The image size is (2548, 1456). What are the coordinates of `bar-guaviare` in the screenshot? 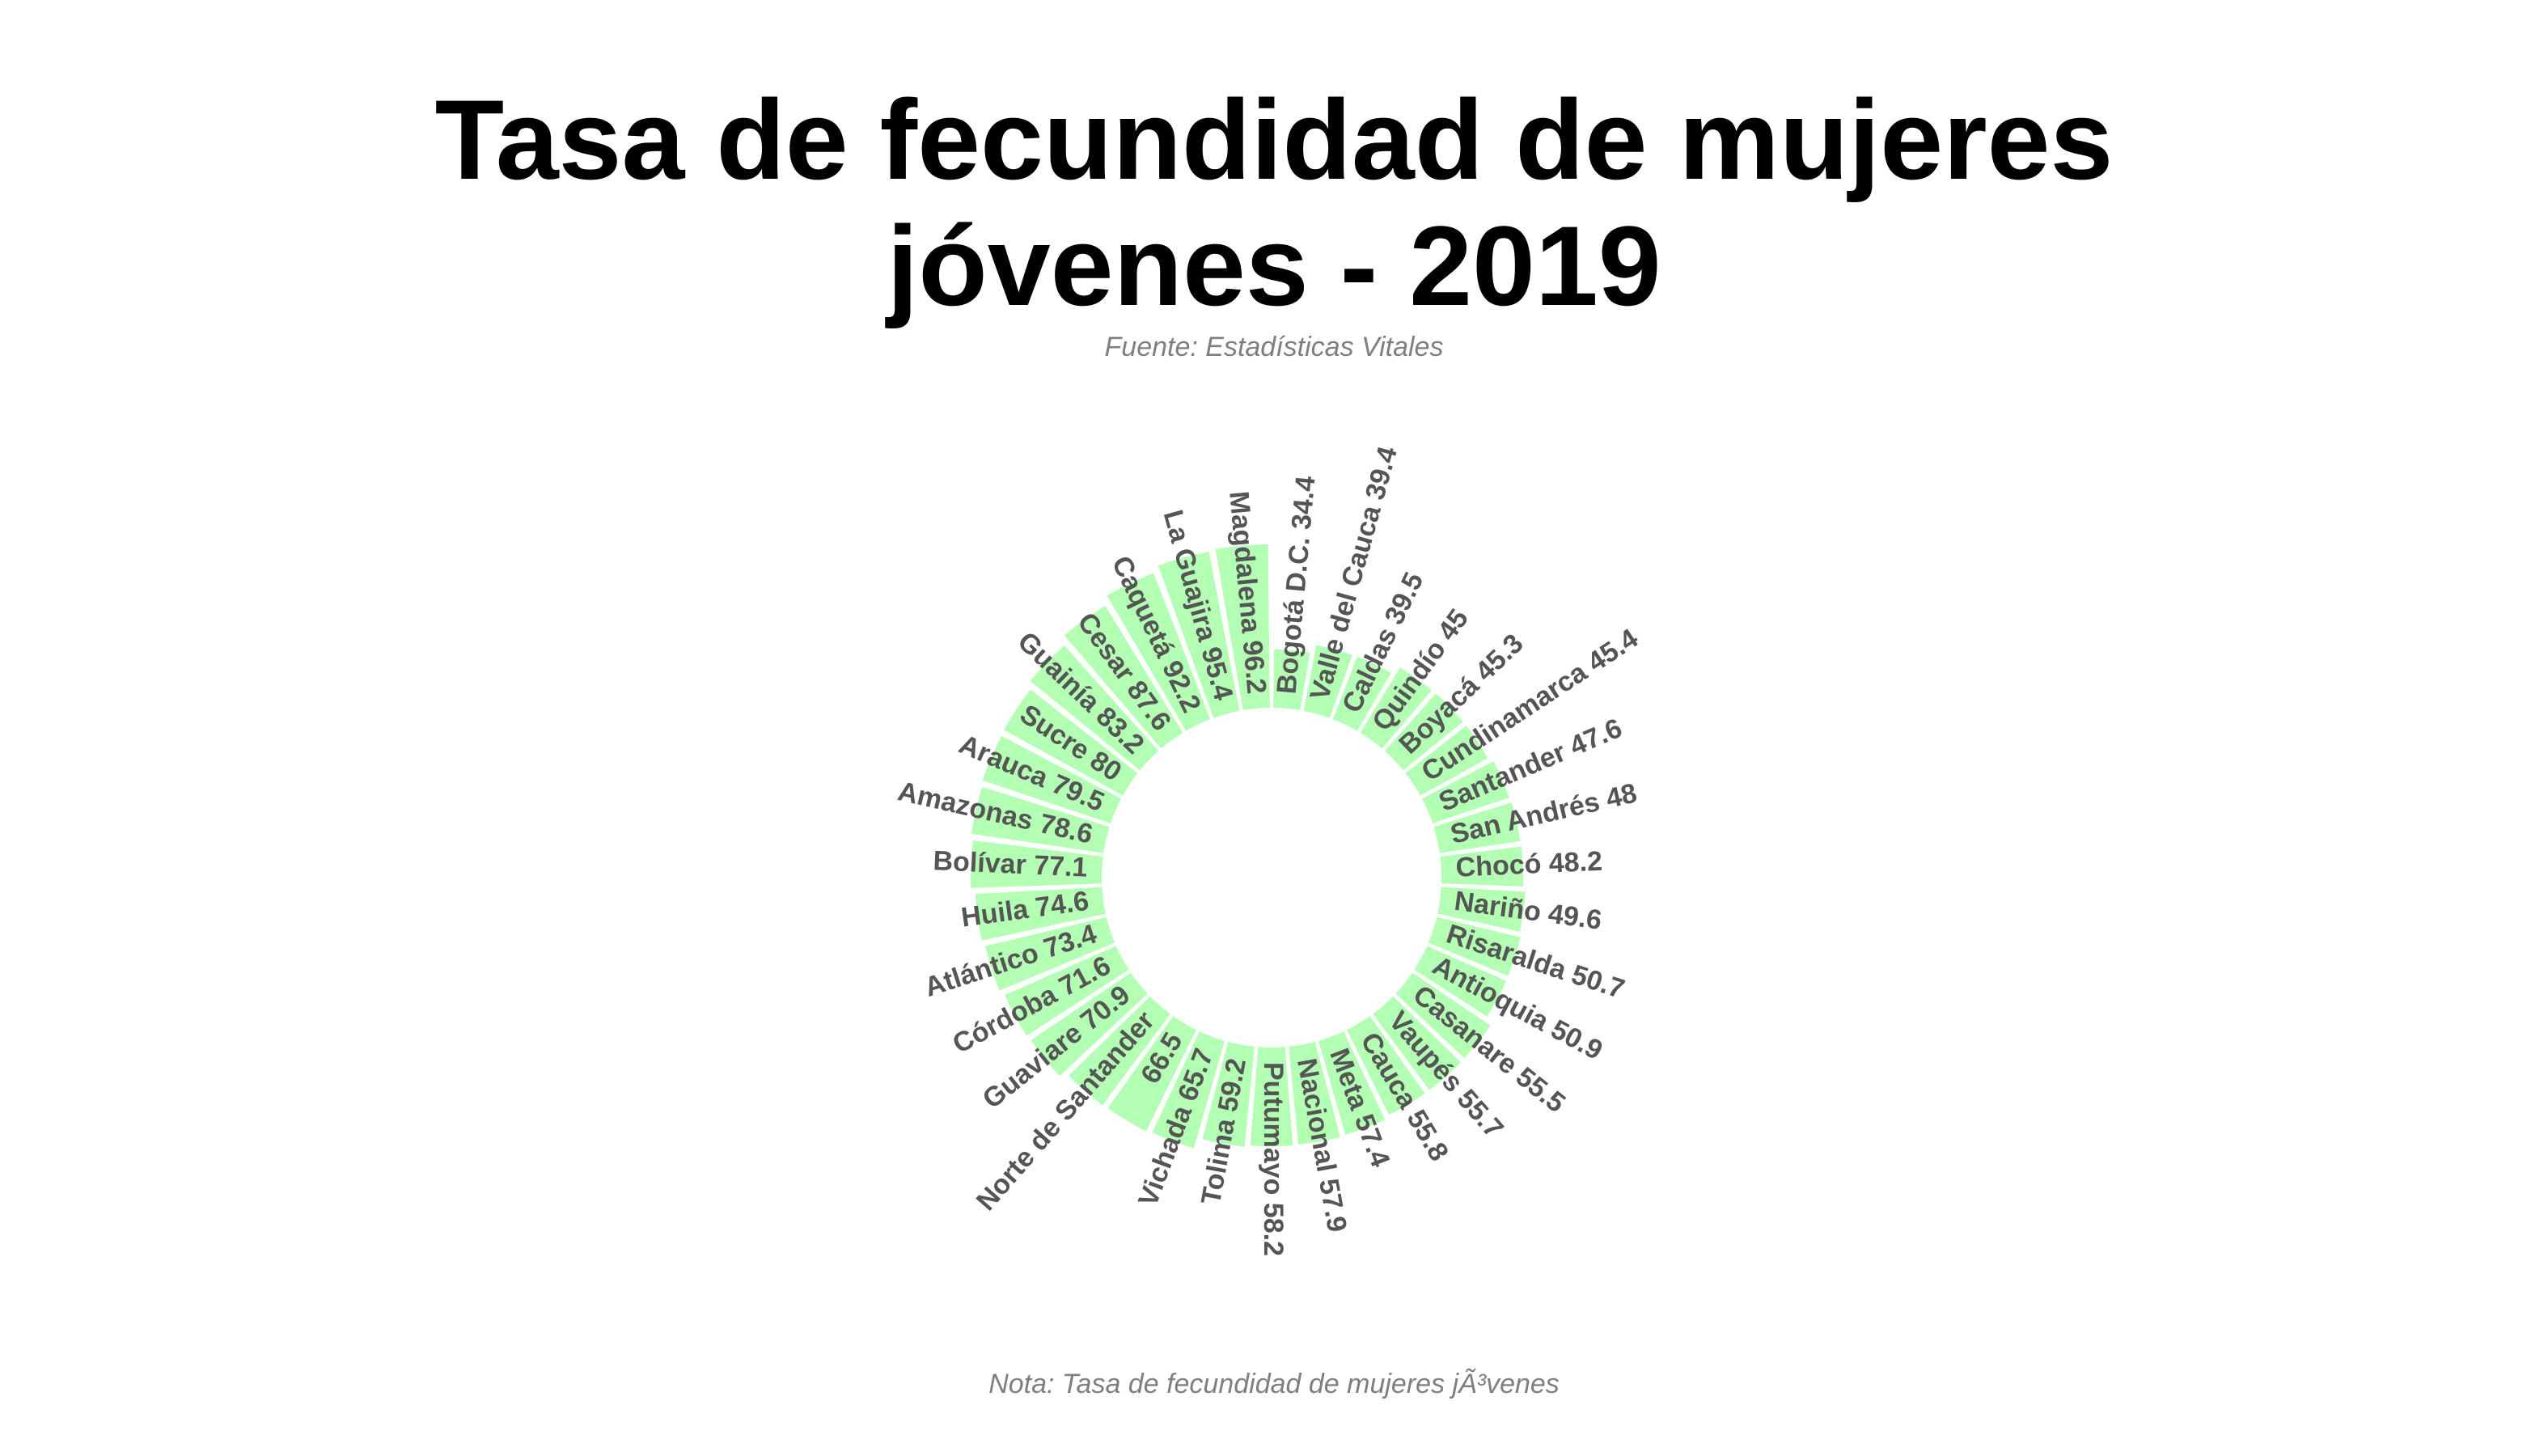 It's located at (1089, 1024).